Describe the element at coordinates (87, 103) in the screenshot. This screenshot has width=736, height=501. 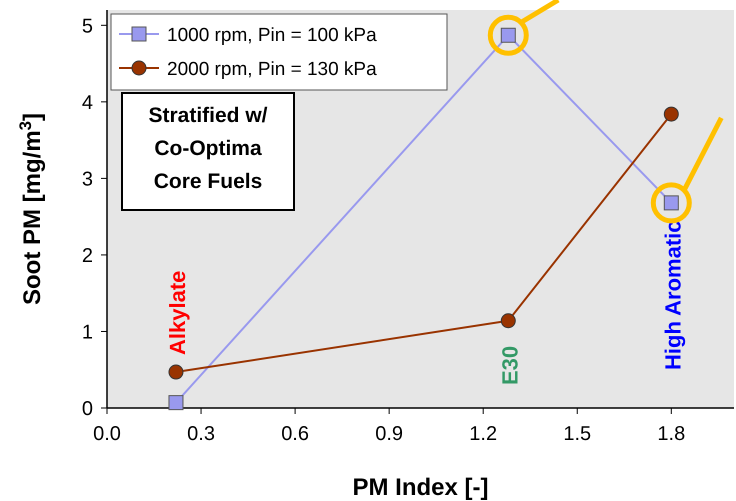
I see `y-tick-label: 4` at that location.